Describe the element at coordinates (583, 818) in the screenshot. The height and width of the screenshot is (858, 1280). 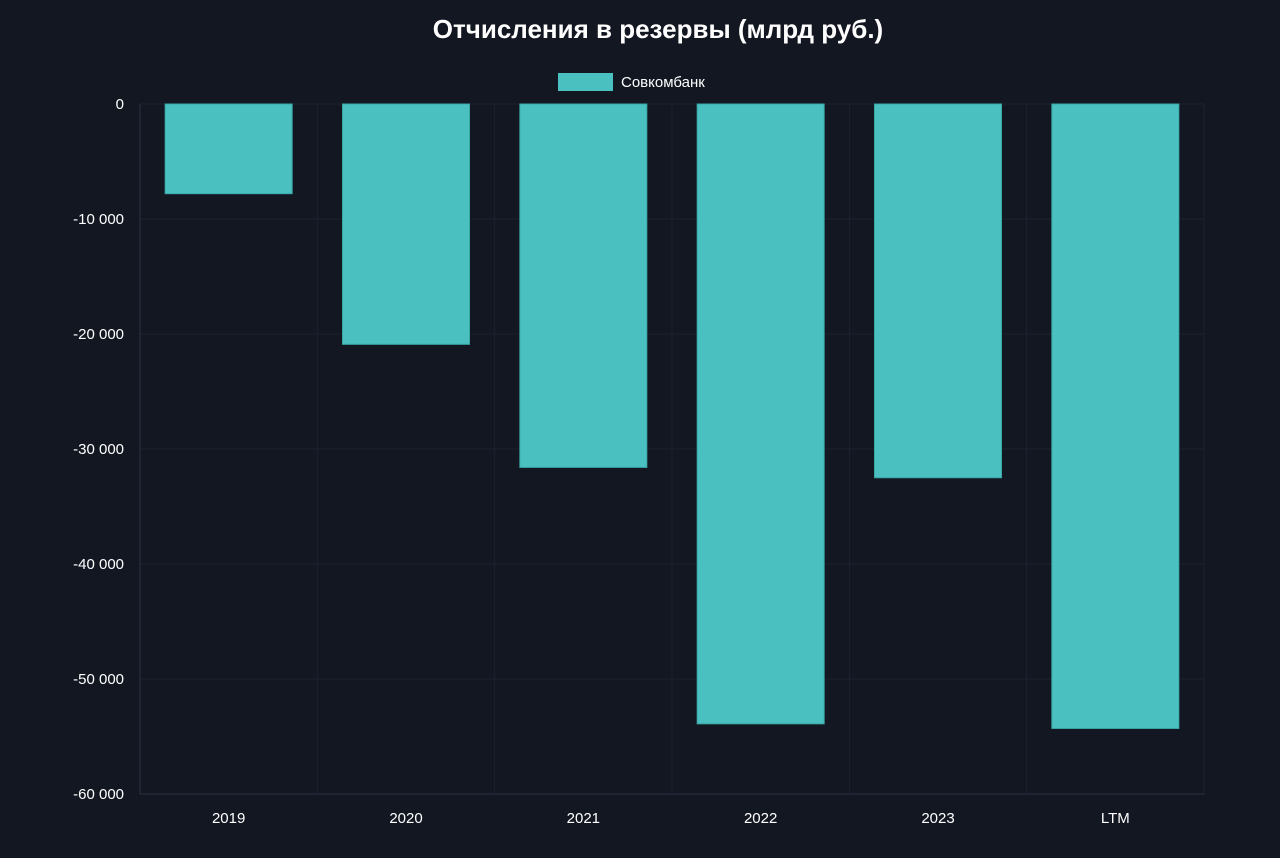
I see `x-tick-label: 2021` at that location.